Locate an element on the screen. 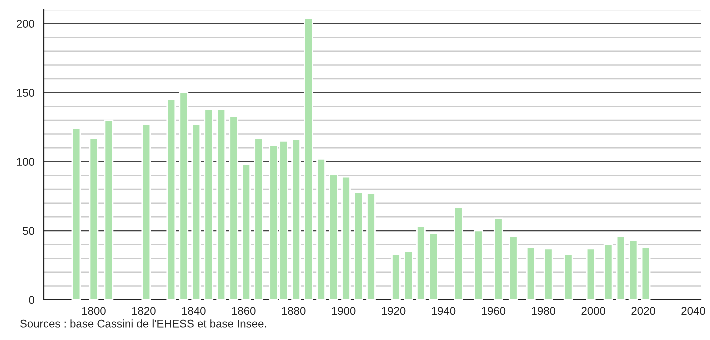 This screenshot has height=340, width=710. x-tick-label: 1920 is located at coordinates (394, 311).